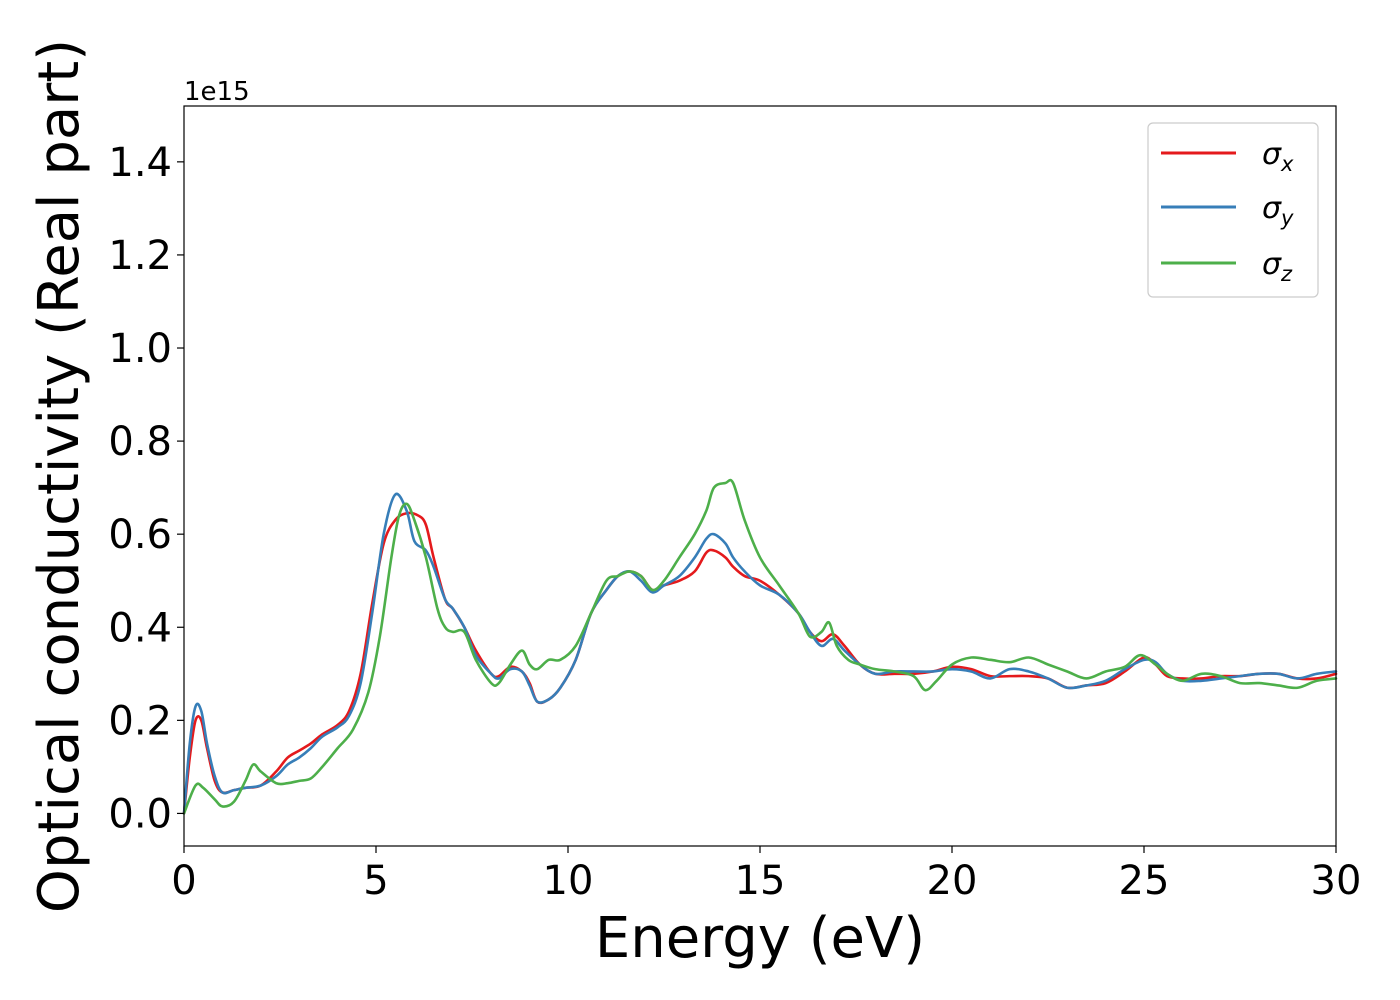 Image resolution: width=1400 pixels, height=1000 pixels. What do you see at coordinates (375, 881) in the screenshot?
I see `x-tick-label: 5` at bounding box center [375, 881].